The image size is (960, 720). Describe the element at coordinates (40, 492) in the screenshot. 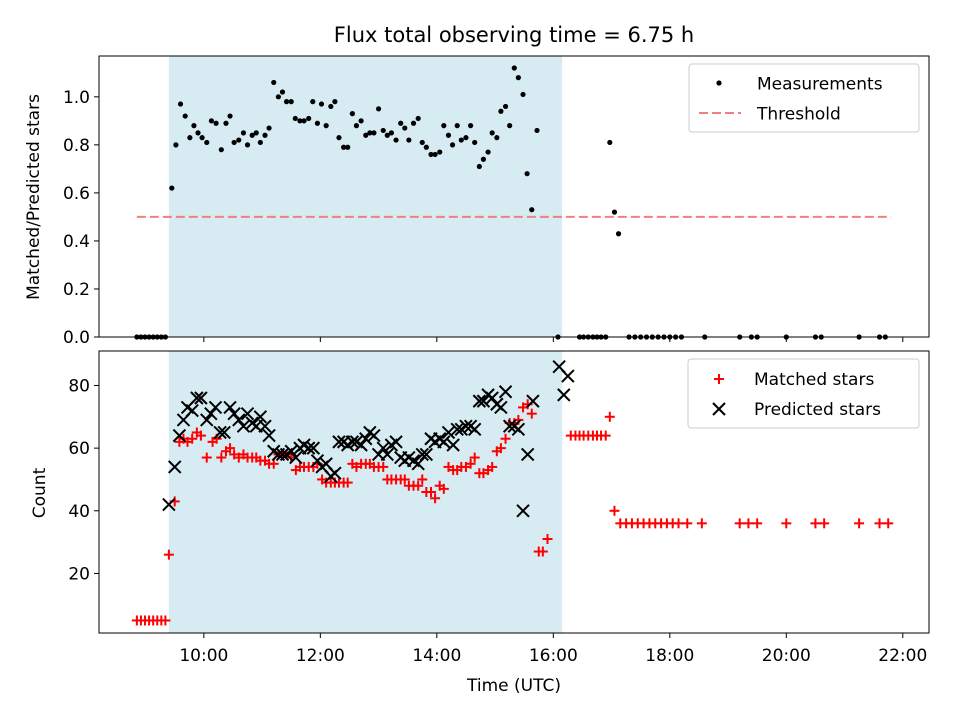

I see `count-y-axis-label: Count` at that location.